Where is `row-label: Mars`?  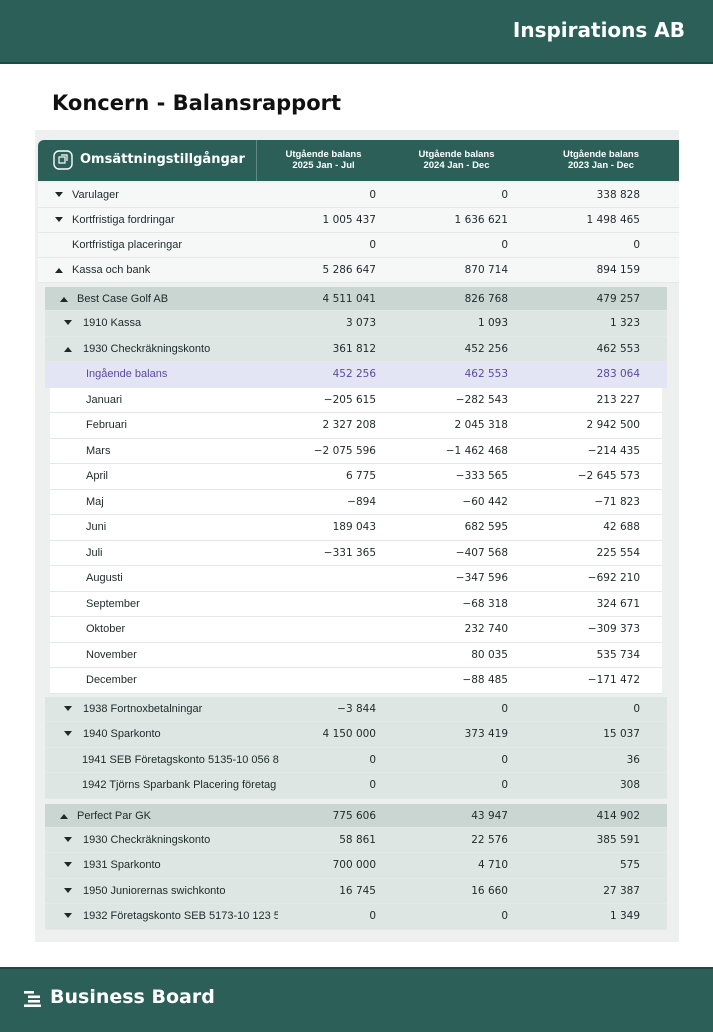 row-label: Mars is located at coordinates (98, 450).